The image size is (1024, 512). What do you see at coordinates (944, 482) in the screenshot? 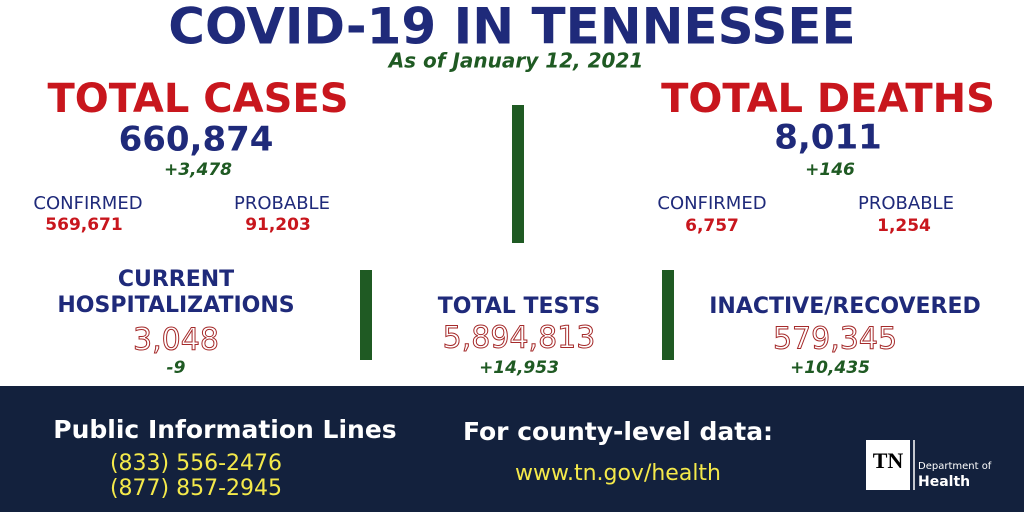
I see `logo-text: Health` at bounding box center [944, 482].